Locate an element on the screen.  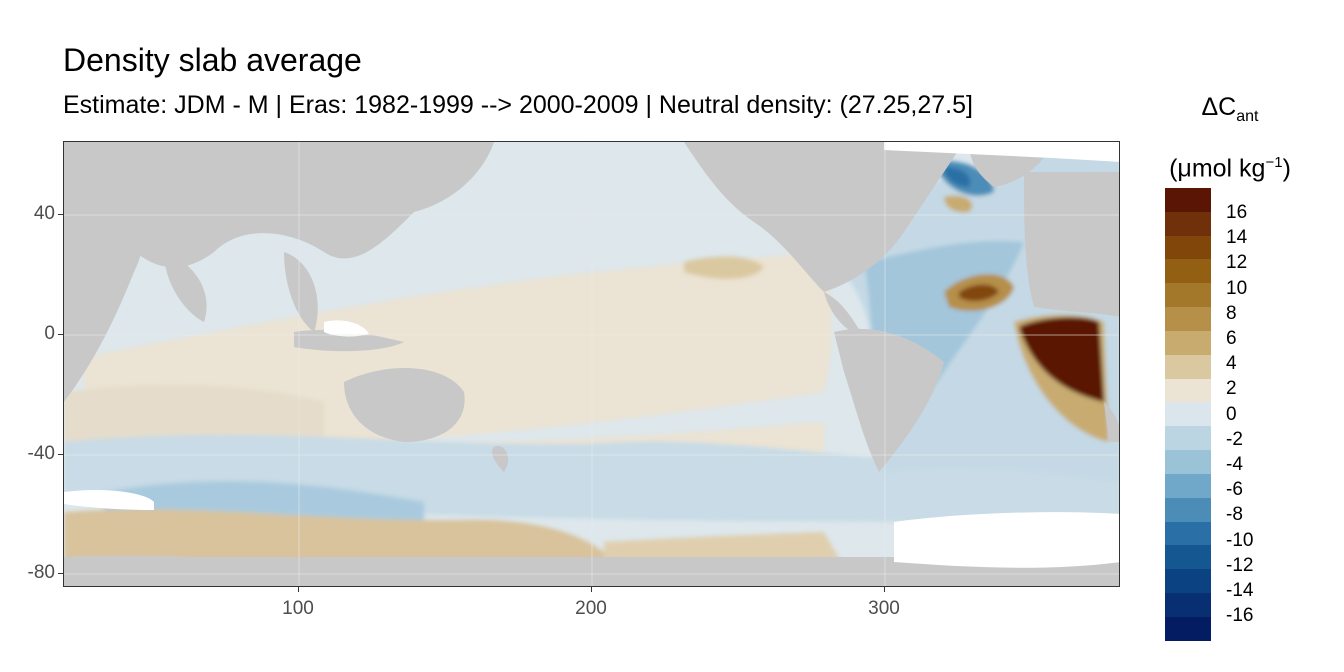
antarctic-warm-rim is located at coordinates (334, 538).